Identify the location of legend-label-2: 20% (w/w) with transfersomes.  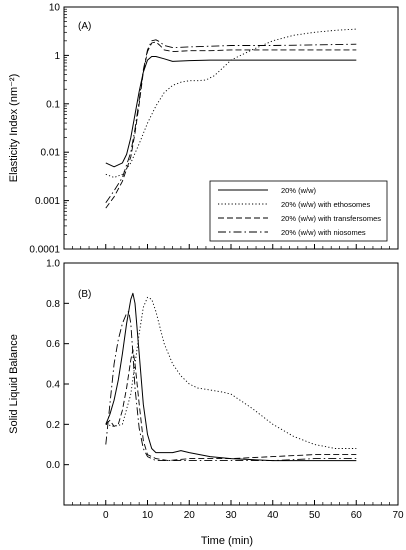
(331, 218).